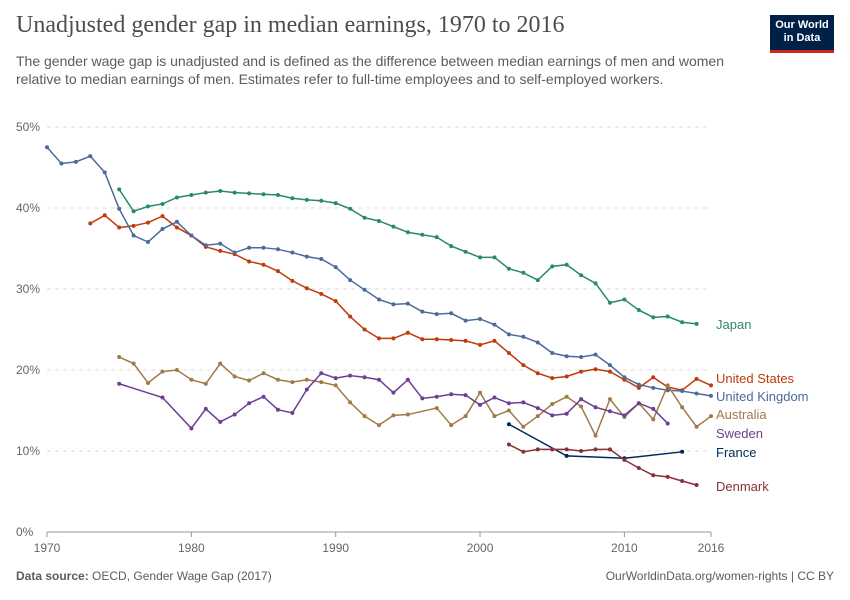 The width and height of the screenshot is (850, 600). Describe the element at coordinates (802, 25) in the screenshot. I see `logo-line1: Our World` at that location.